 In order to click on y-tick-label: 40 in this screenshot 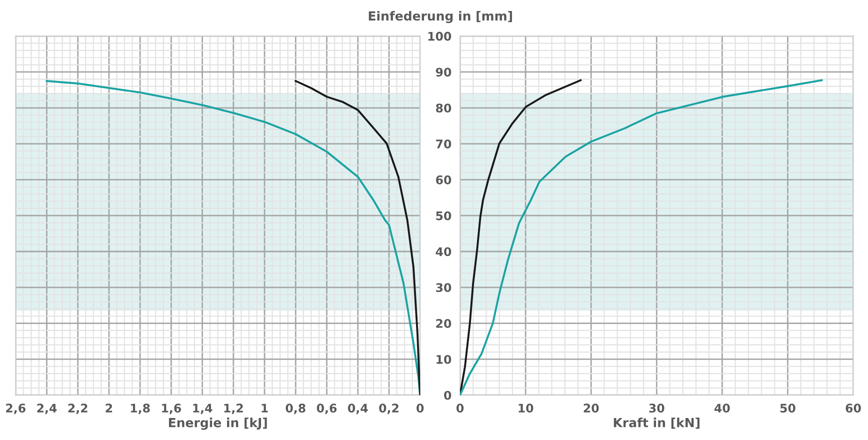, I will do `click(444, 251)`.